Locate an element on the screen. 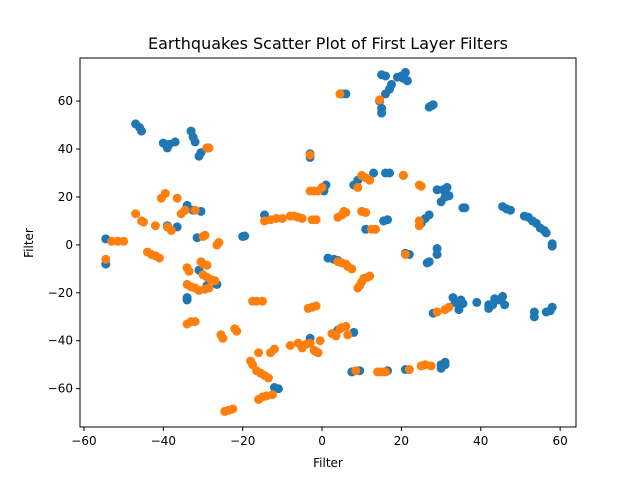 This screenshot has width=640, height=480. y-axis: −60 −40 −20 0 20 40 60 is located at coordinates (64, 245).